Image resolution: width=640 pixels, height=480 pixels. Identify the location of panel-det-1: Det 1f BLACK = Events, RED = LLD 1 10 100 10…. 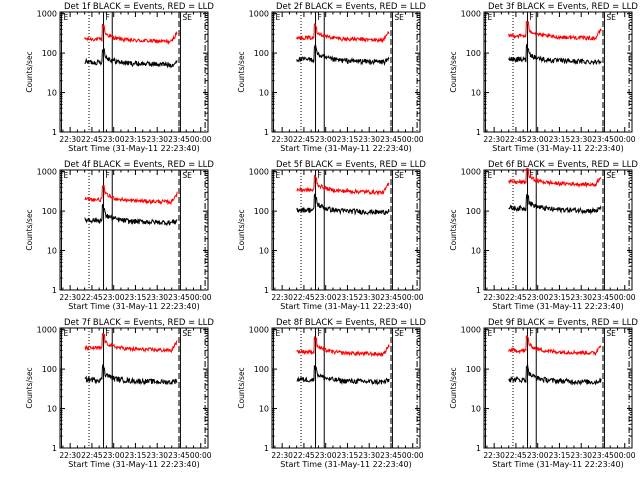
(119, 77).